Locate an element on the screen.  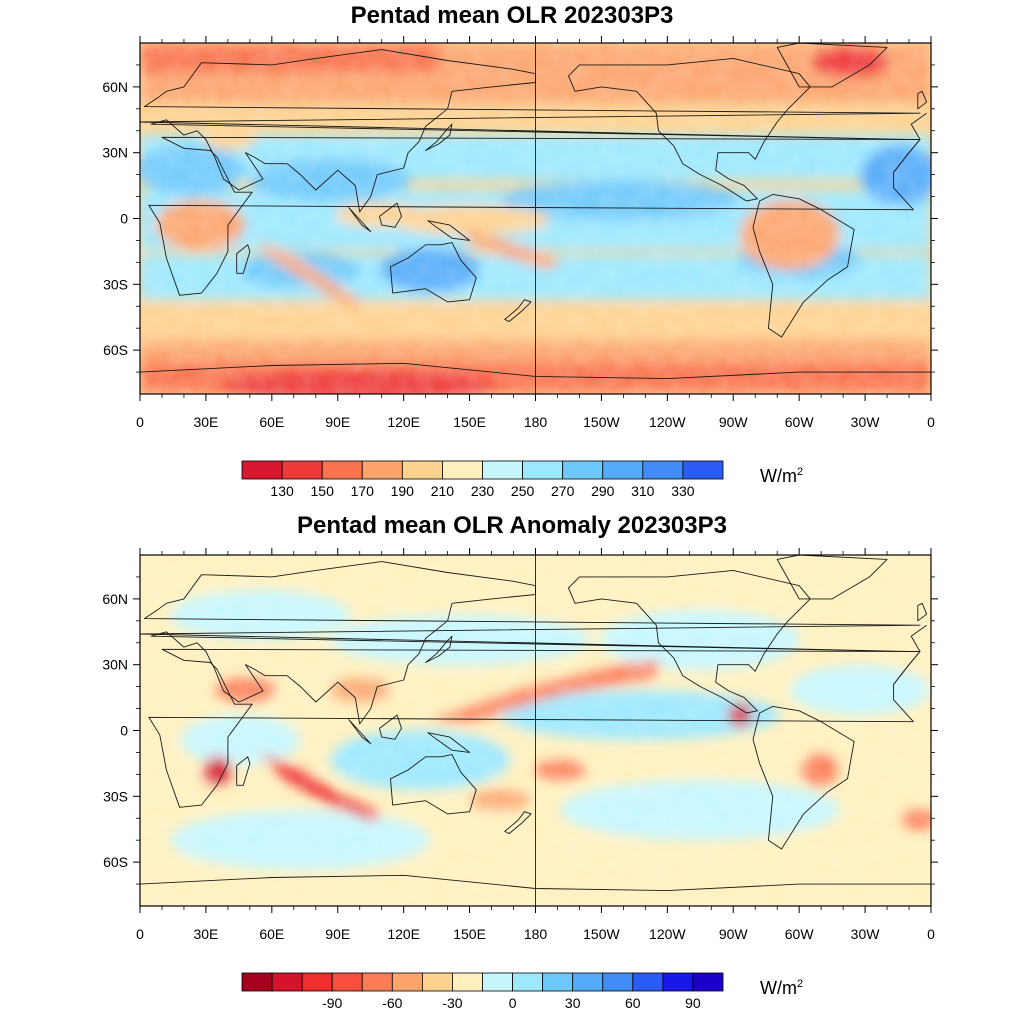
anomaly-colorbar-unit: W/m2 is located at coordinates (782, 988).